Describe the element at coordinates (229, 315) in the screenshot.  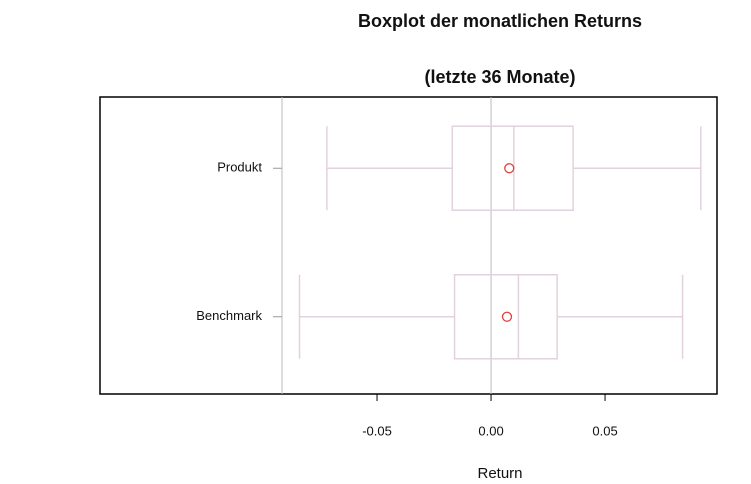
I see `category-label: Benchmark` at that location.